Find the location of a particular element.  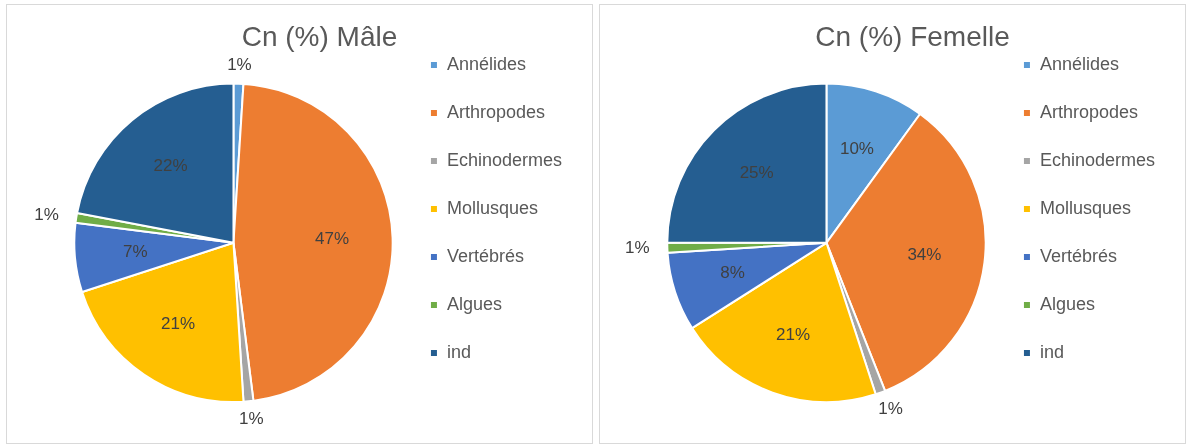

data-label: 25% is located at coordinates (756, 172).